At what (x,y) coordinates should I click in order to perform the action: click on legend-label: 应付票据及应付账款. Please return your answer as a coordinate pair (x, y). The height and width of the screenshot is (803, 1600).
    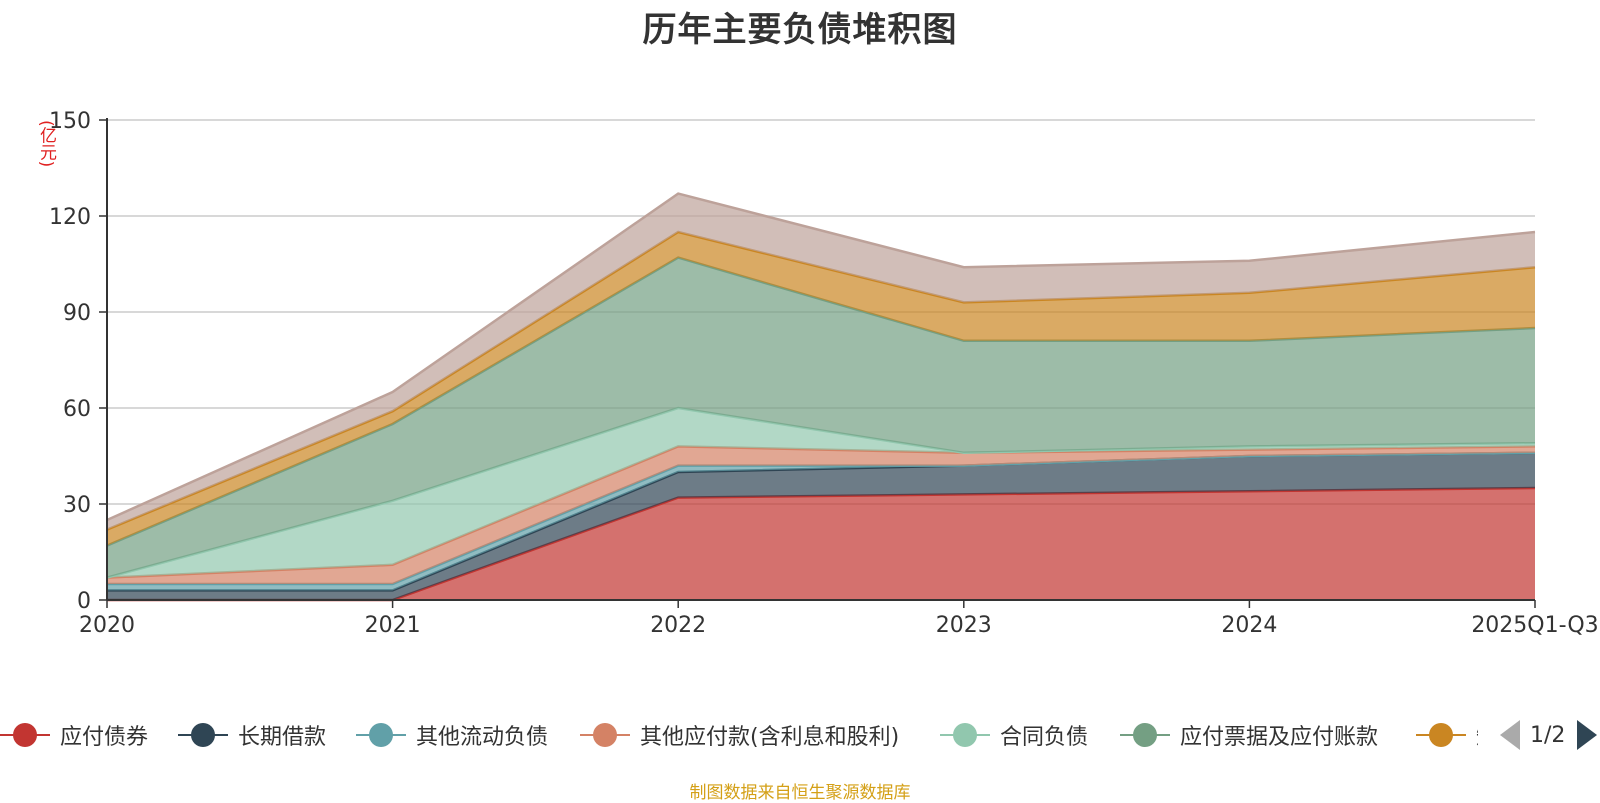
    Looking at the image, I should click on (1279, 737).